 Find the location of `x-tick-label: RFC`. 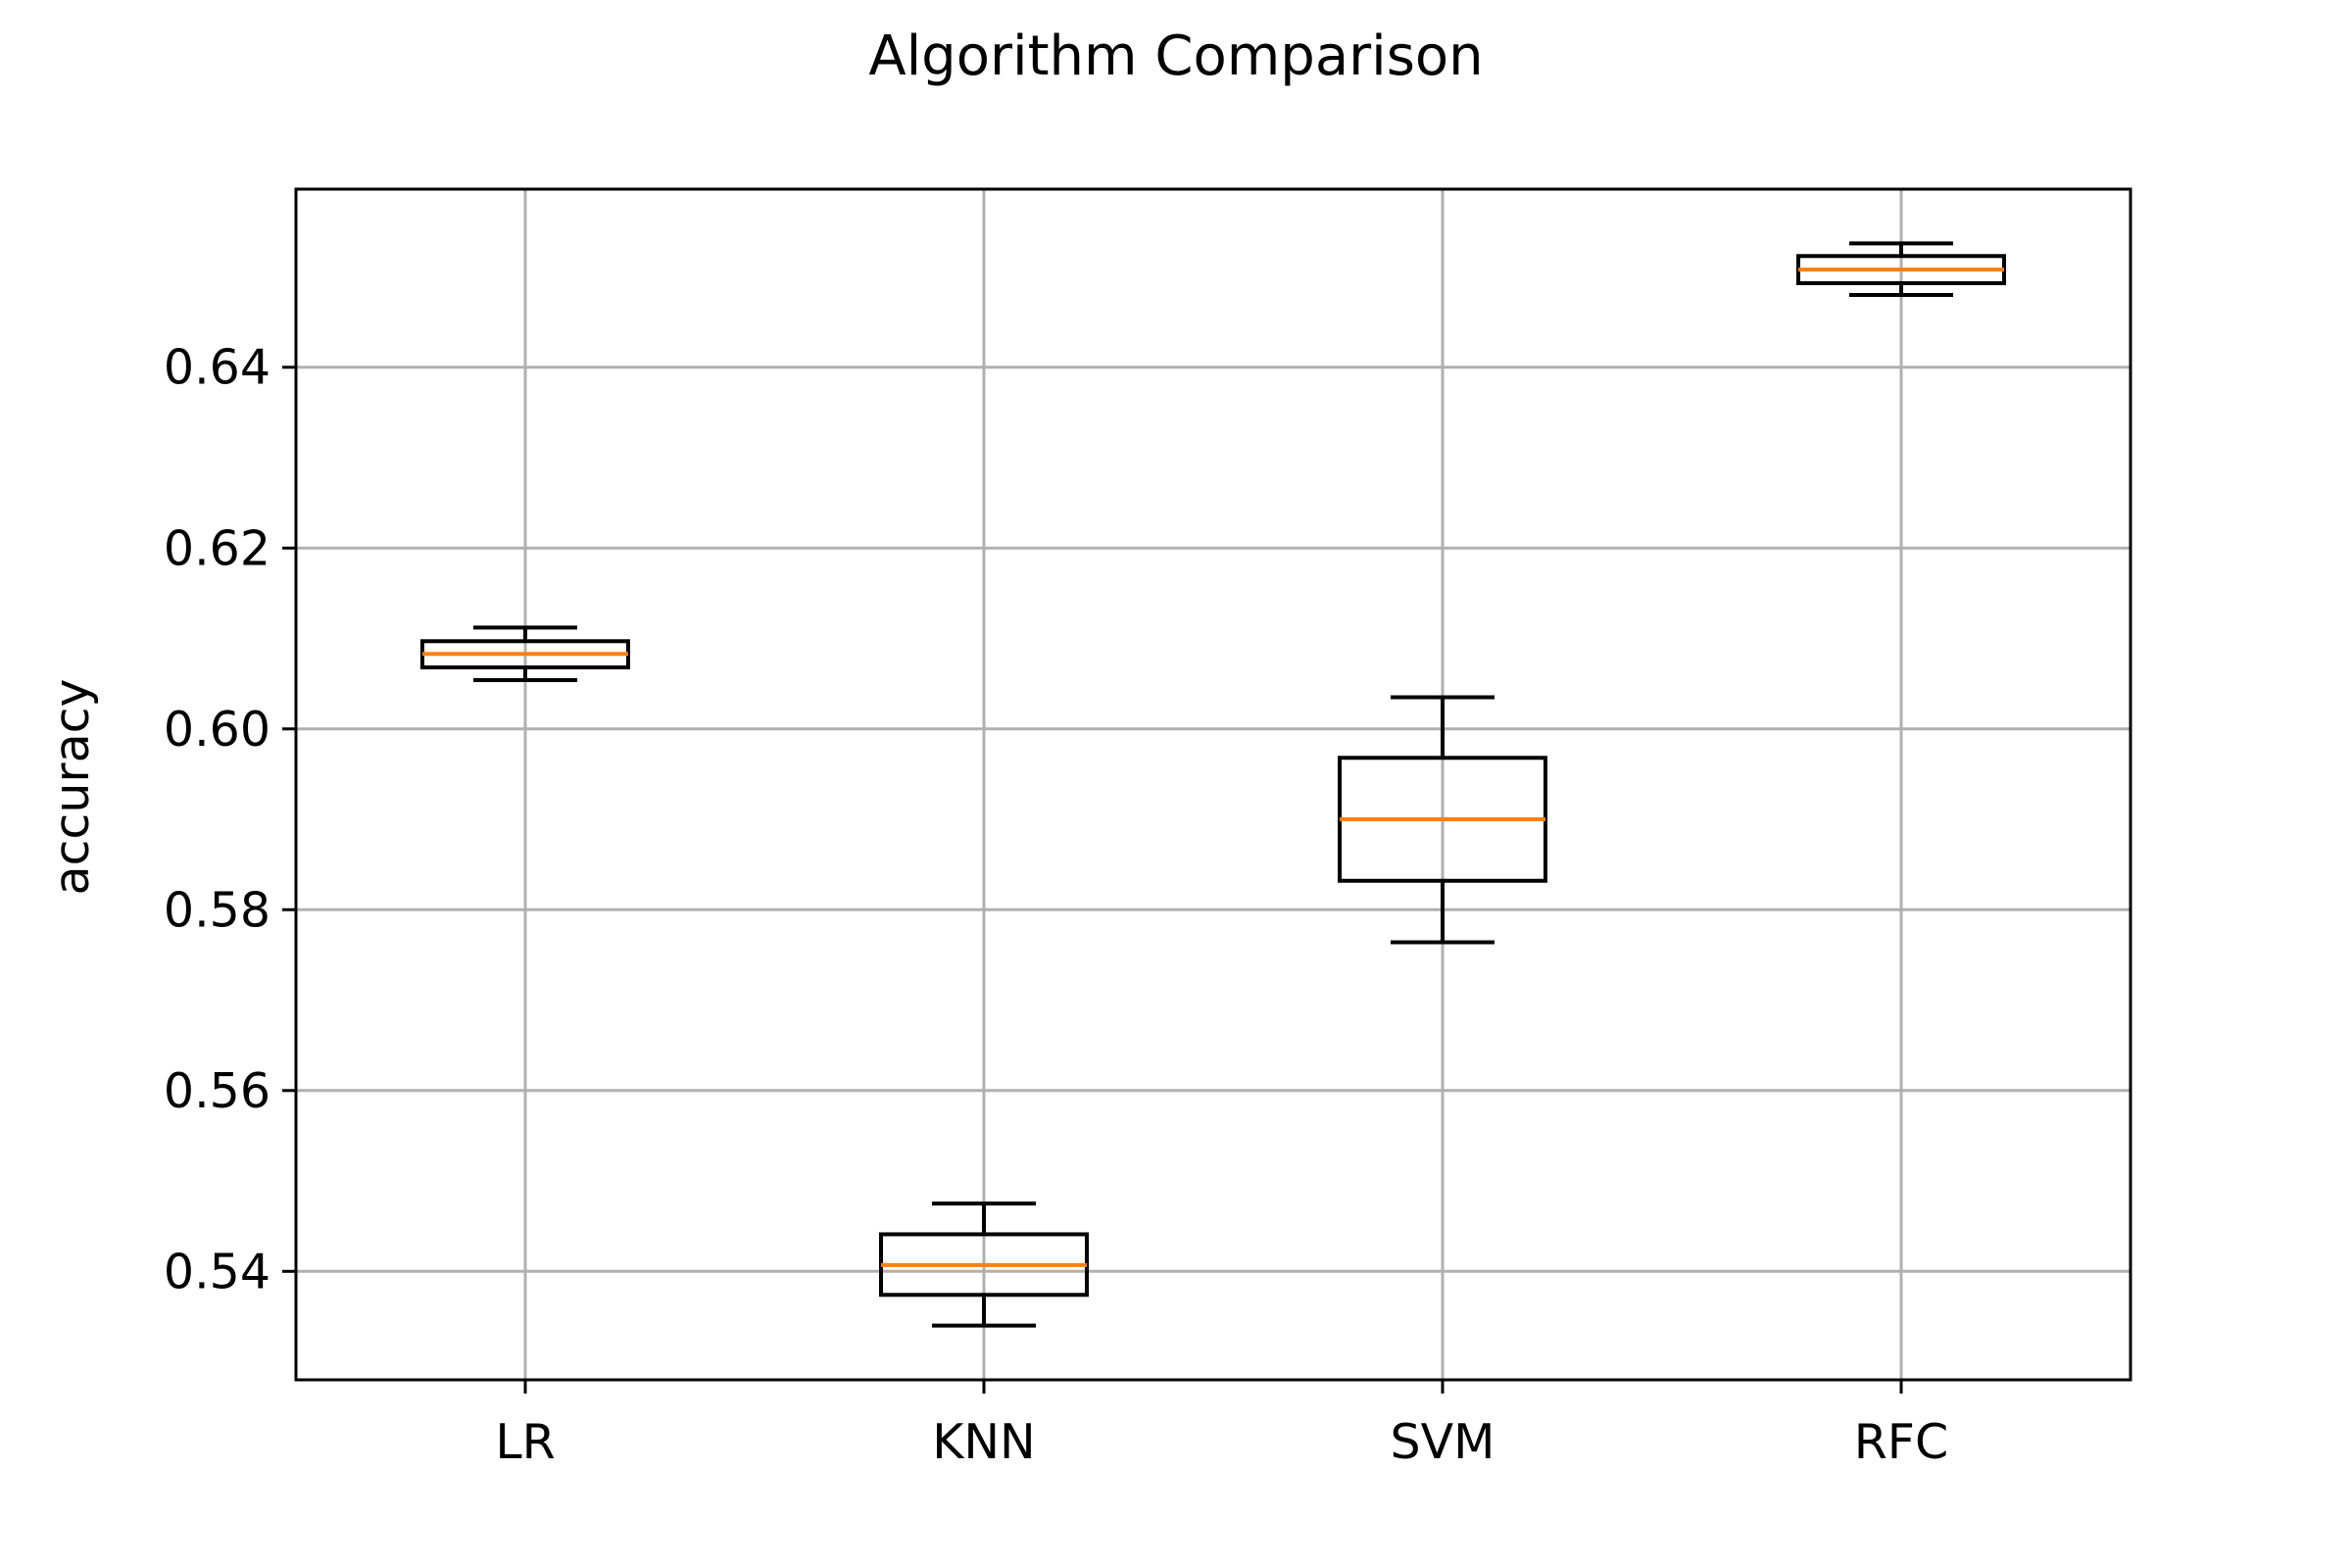

x-tick-label: RFC is located at coordinates (1901, 1442).